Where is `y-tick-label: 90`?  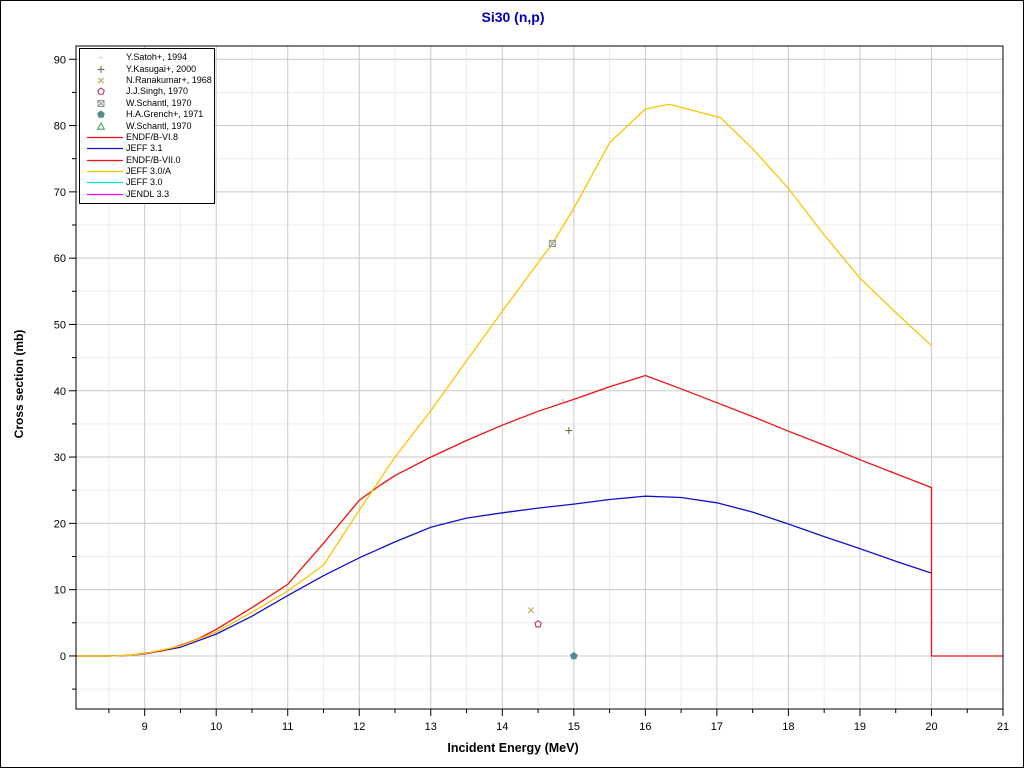 y-tick-label: 90 is located at coordinates (60, 60).